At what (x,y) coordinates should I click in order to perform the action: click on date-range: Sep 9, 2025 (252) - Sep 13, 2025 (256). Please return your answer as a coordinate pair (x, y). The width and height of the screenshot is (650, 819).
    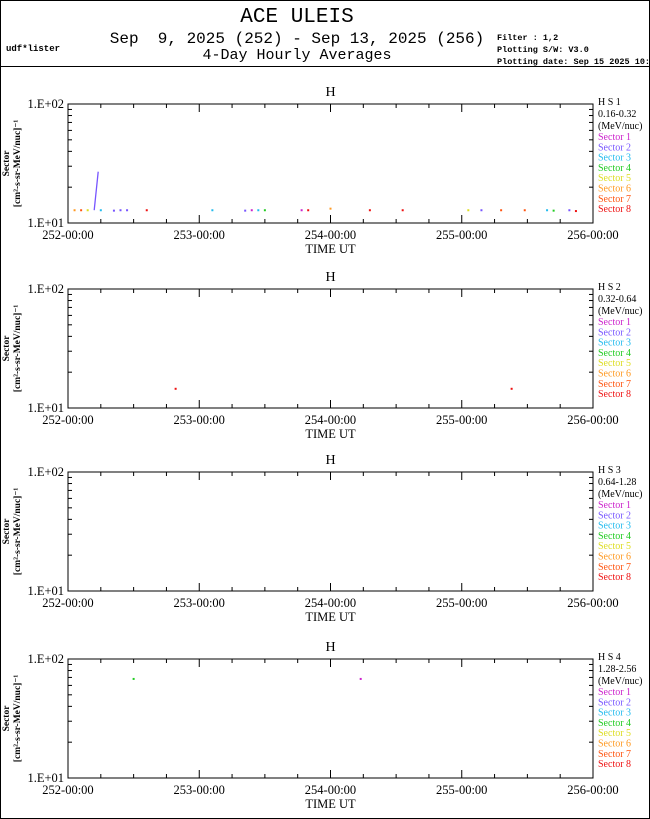
    Looking at the image, I should click on (297, 39).